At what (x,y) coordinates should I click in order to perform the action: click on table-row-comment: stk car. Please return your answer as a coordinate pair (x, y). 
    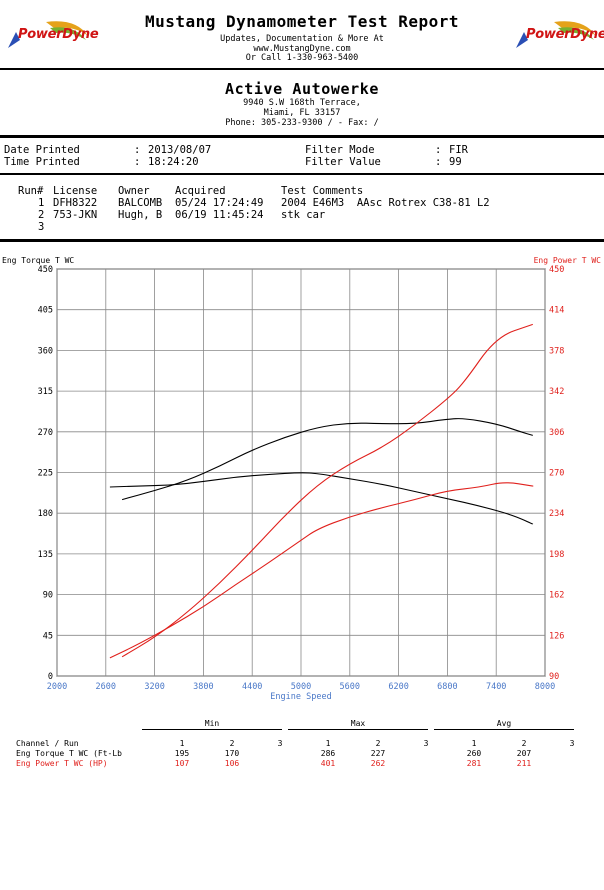
    Looking at the image, I should click on (303, 215).